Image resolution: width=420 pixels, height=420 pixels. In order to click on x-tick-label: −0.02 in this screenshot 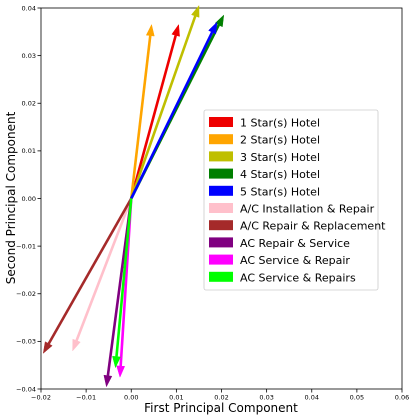, I will do `click(41, 398)`.